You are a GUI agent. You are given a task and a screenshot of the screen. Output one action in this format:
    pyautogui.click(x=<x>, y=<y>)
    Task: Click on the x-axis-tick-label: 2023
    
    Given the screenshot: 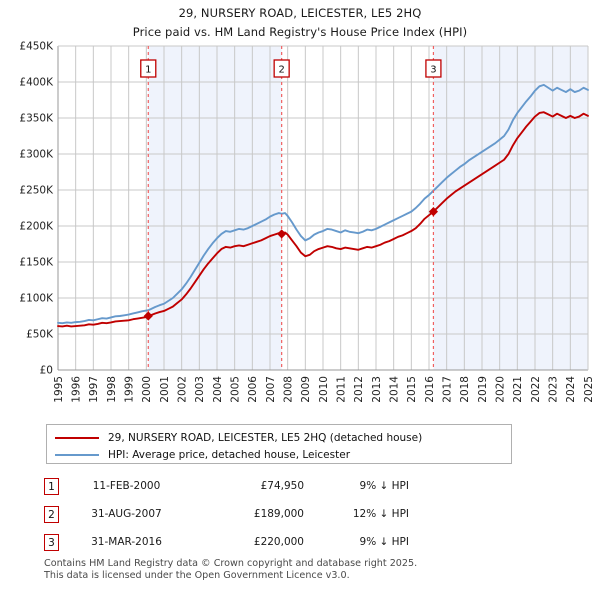 What is the action you would take?
    pyautogui.click(x=553, y=389)
    